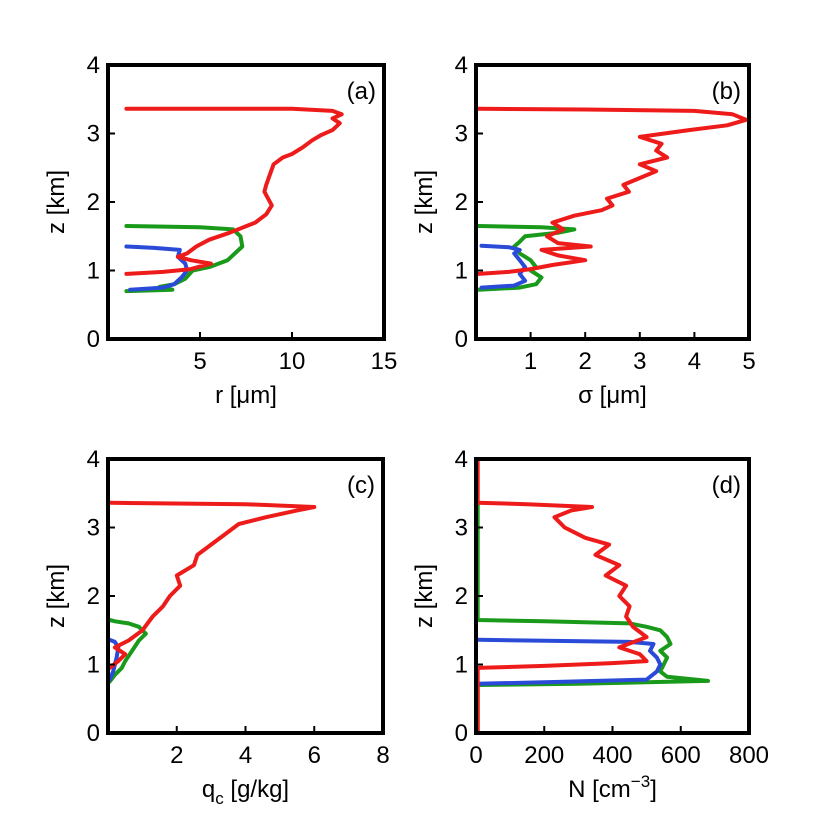 The image size is (830, 835). I want to click on x-tick-label: 15, so click(384, 361).